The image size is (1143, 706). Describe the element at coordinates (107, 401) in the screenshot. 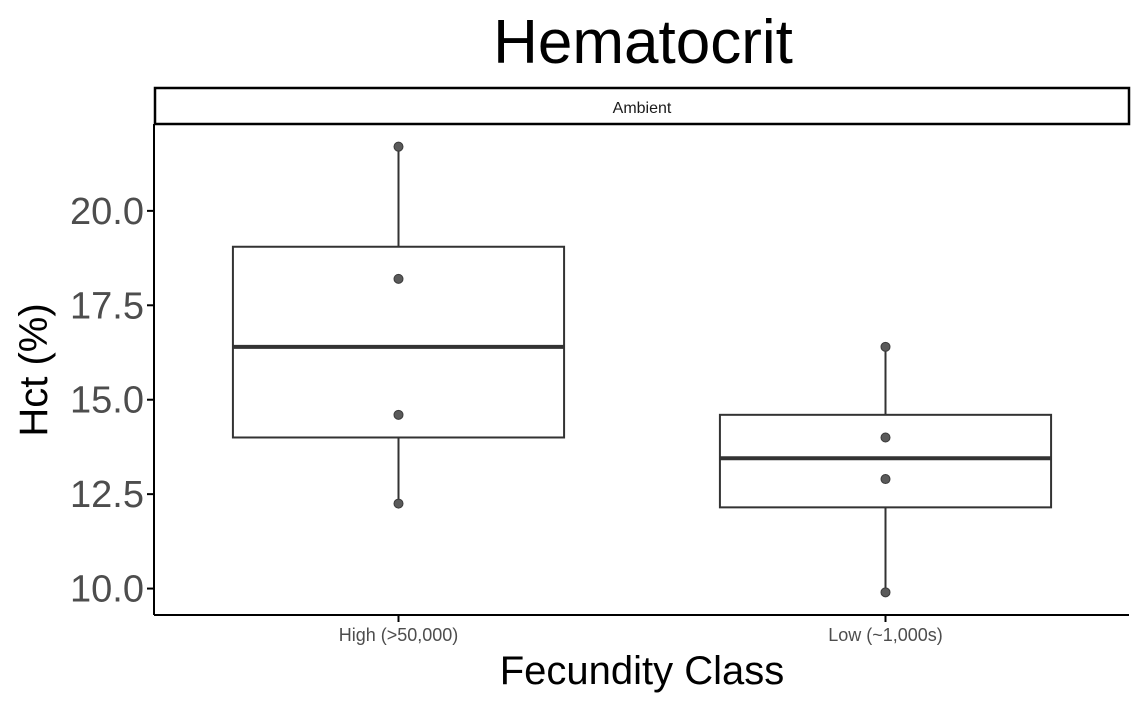

I see `y-tick-label: 15.0` at that location.